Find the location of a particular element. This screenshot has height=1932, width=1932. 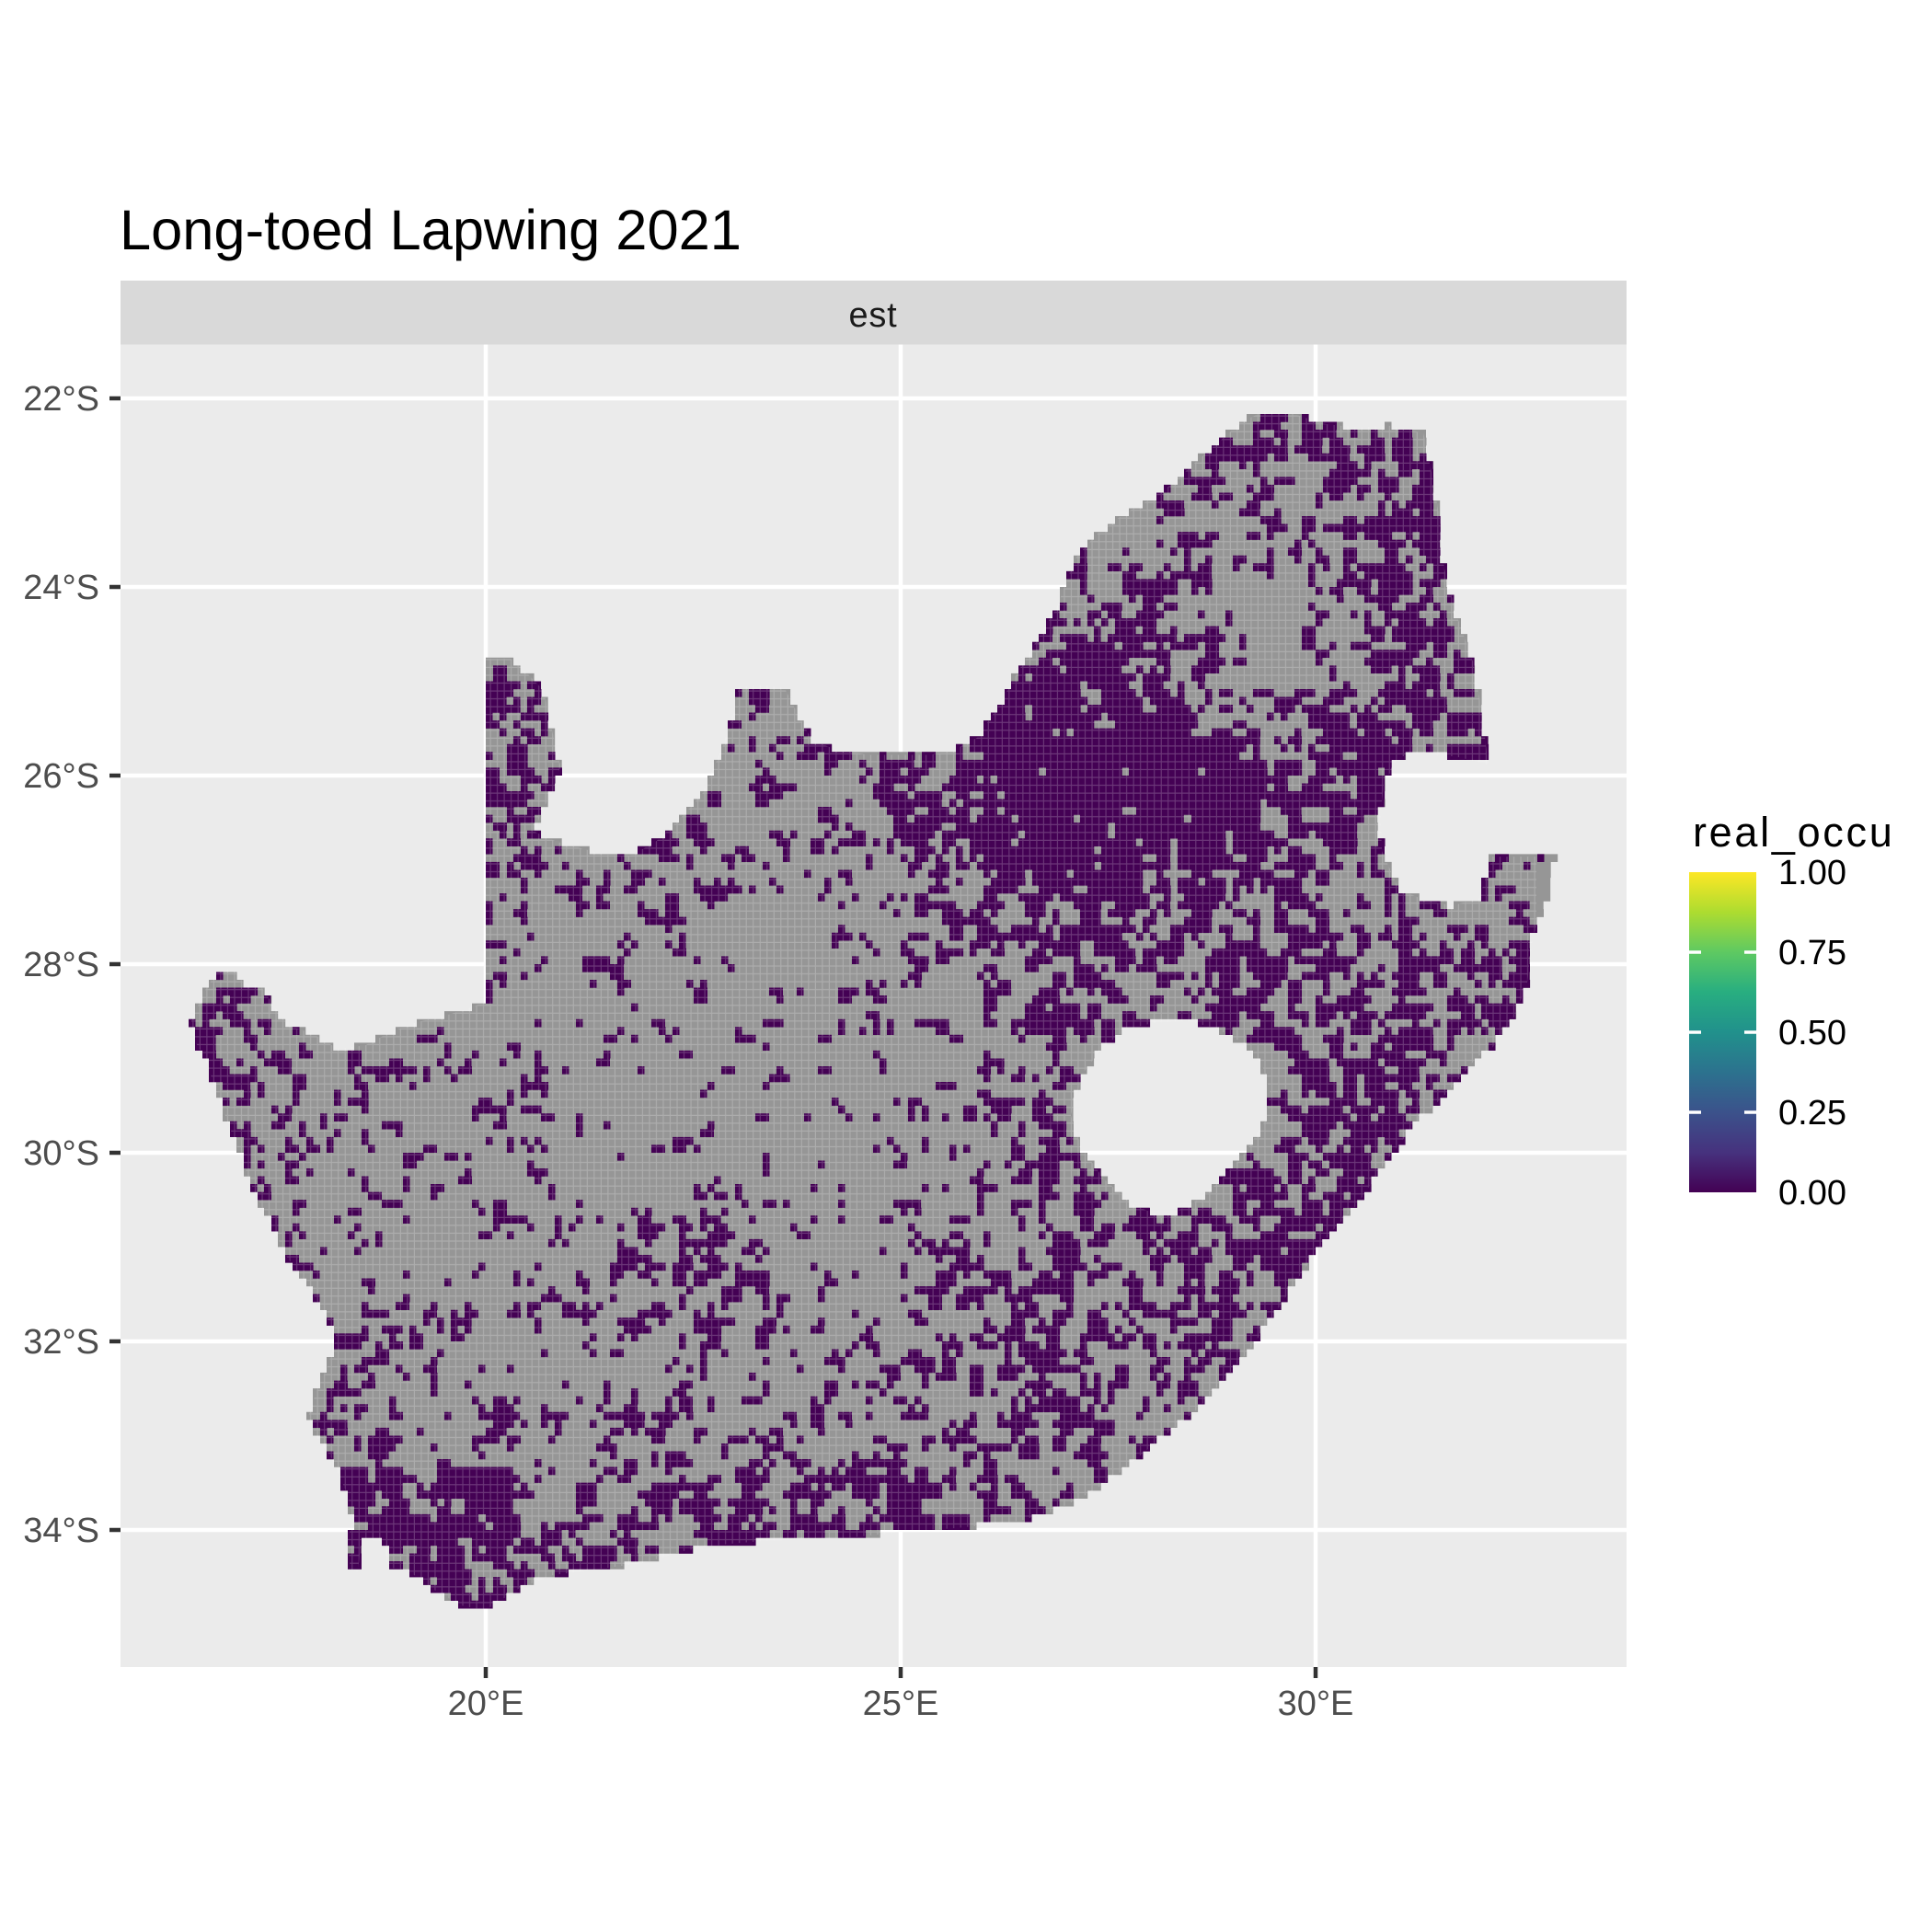

svg-text: 28°S is located at coordinates (61, 965).